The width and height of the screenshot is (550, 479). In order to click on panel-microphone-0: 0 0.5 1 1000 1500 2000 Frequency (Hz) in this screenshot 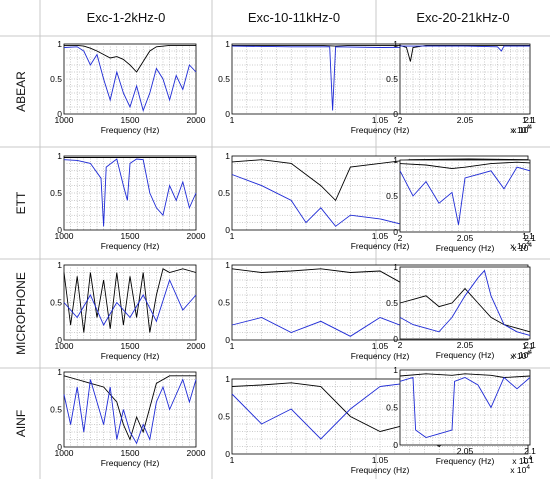, I will do `click(128, 310)`.